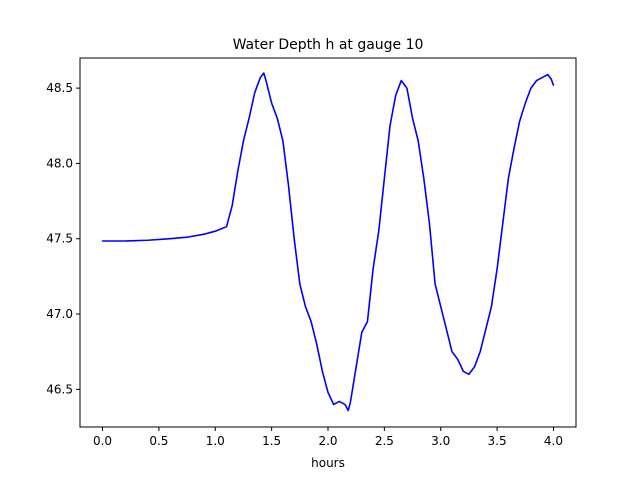 This screenshot has height=480, width=640. I want to click on x-tick-label: 1.0, so click(215, 441).